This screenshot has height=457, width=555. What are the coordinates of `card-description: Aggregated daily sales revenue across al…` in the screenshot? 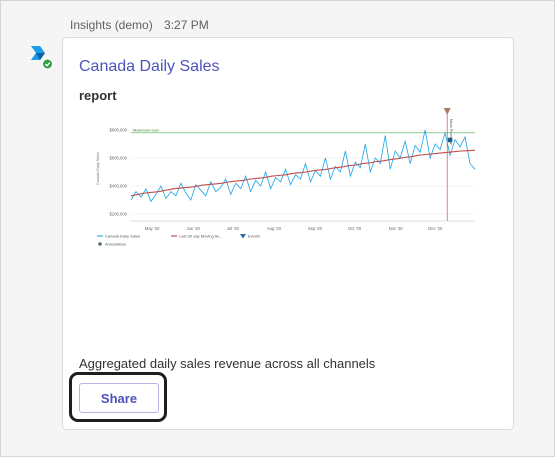 It's located at (227, 363).